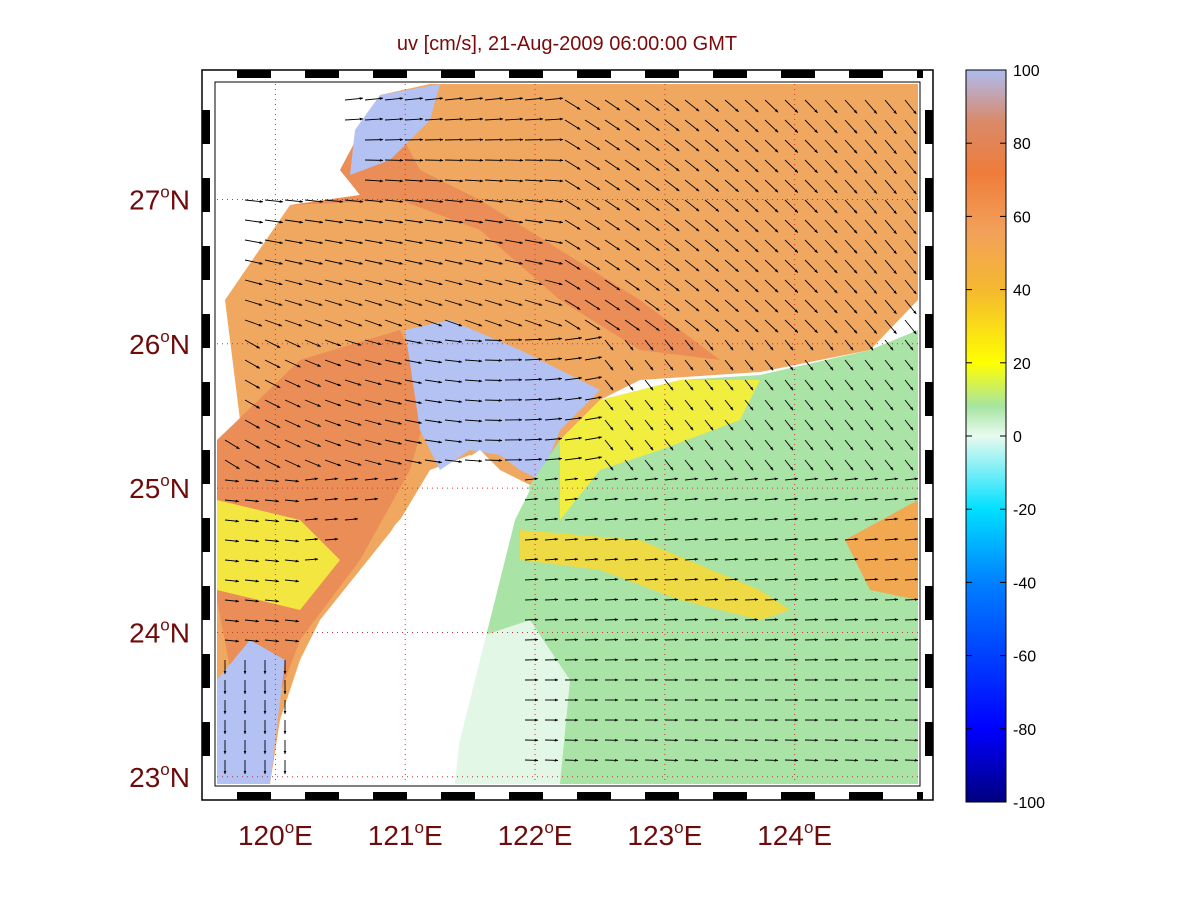 The height and width of the screenshot is (900, 1200). What do you see at coordinates (1024, 583) in the screenshot?
I see `colorbar-label: -40` at bounding box center [1024, 583].